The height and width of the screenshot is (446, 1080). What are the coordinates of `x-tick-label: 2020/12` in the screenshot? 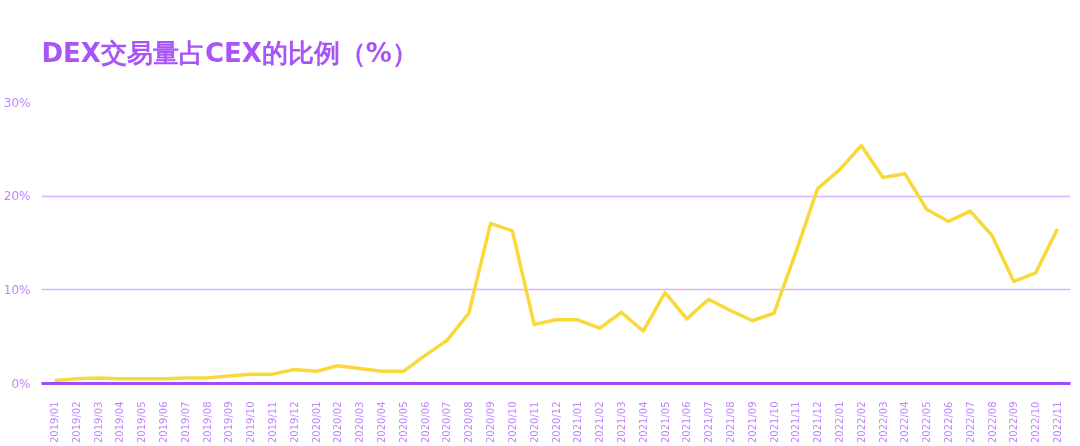 It's located at (556, 422).